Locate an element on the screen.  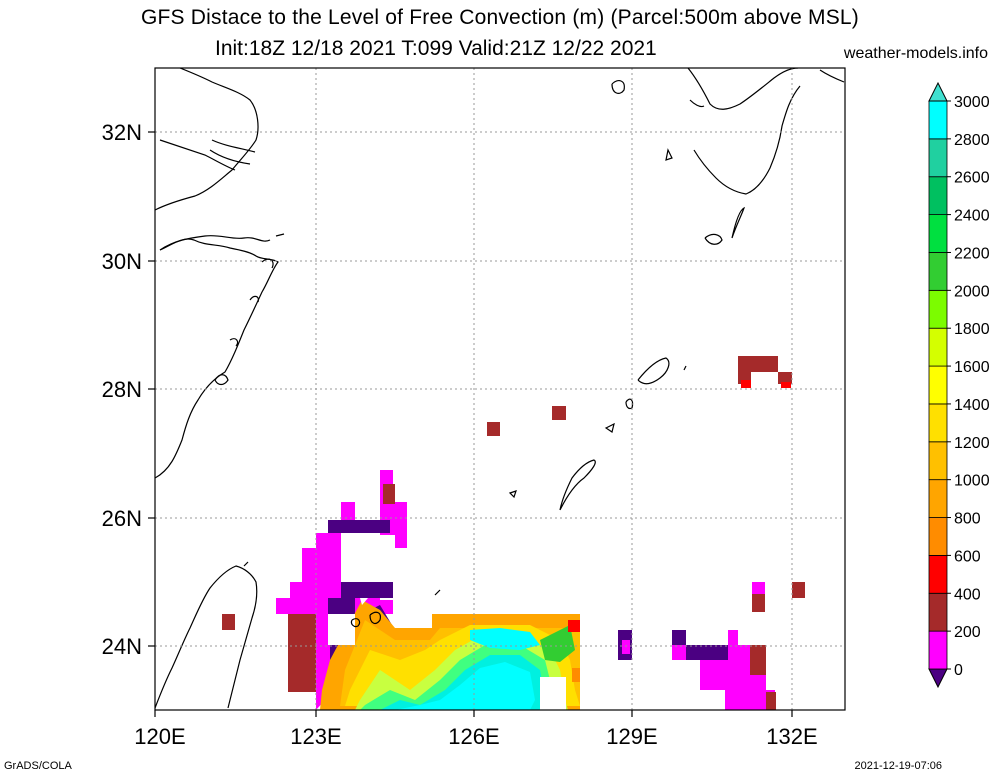
site-label: weather-models.info is located at coordinates (915, 53).